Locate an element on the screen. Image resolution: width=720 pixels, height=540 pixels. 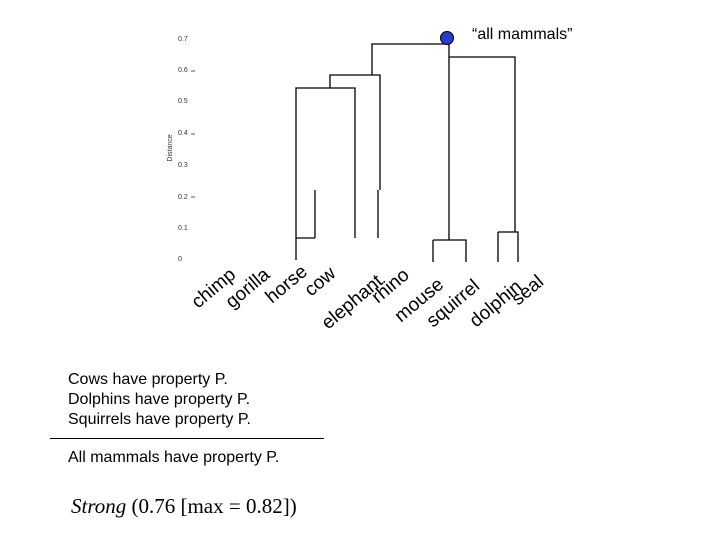
axis-ticks: 0 0.1 0.2 0.3 0.4 0.5 0.6 0.7 is located at coordinates (183, 149).